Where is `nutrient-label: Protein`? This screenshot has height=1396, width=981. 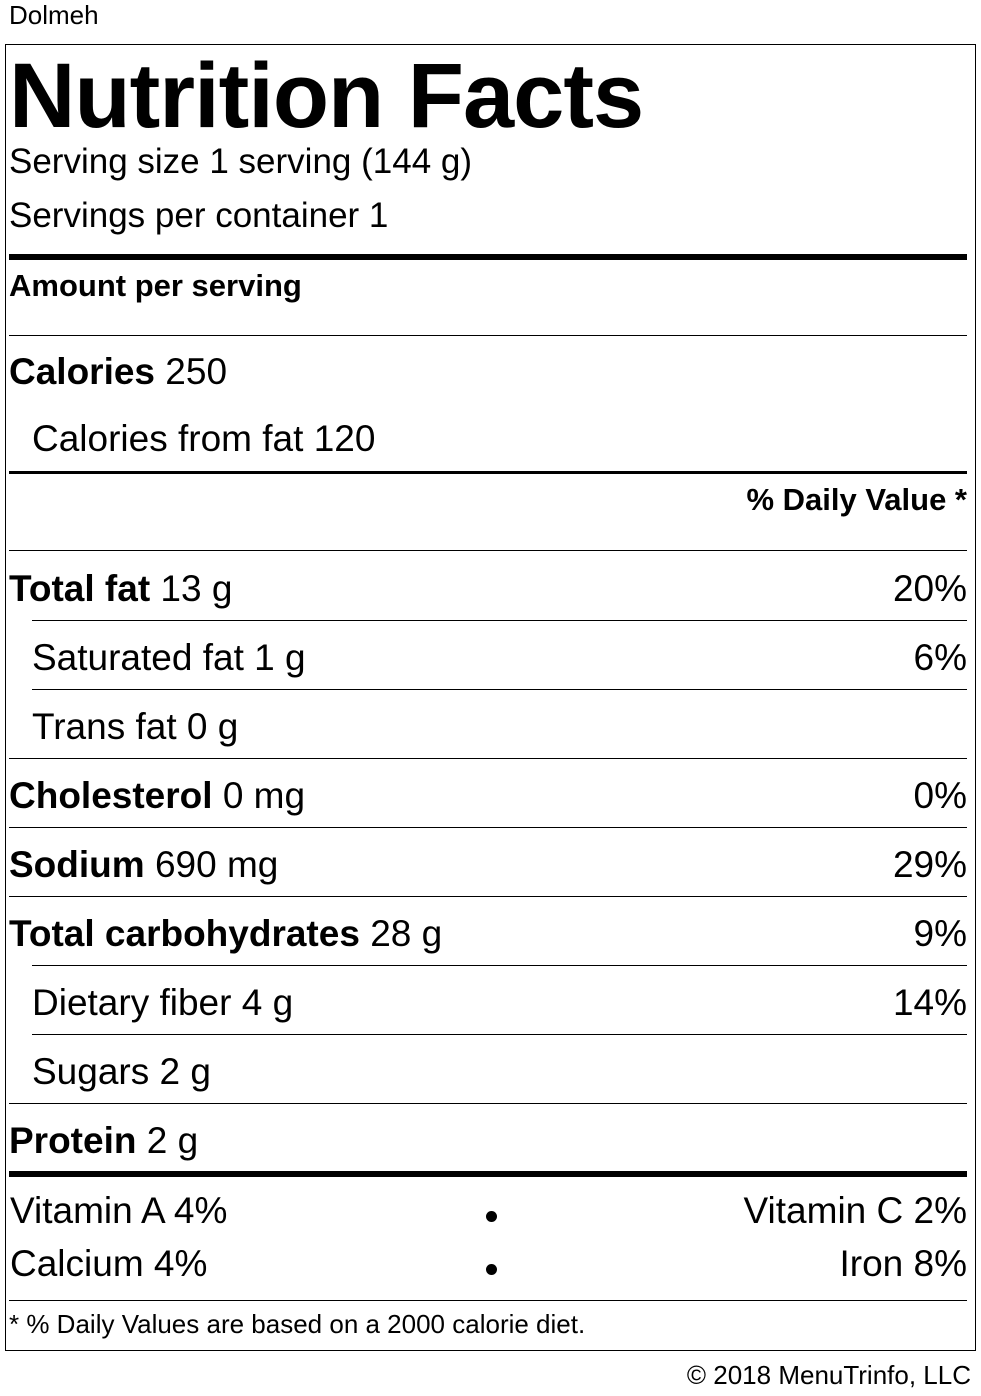 nutrient-label: Protein is located at coordinates (73, 1140).